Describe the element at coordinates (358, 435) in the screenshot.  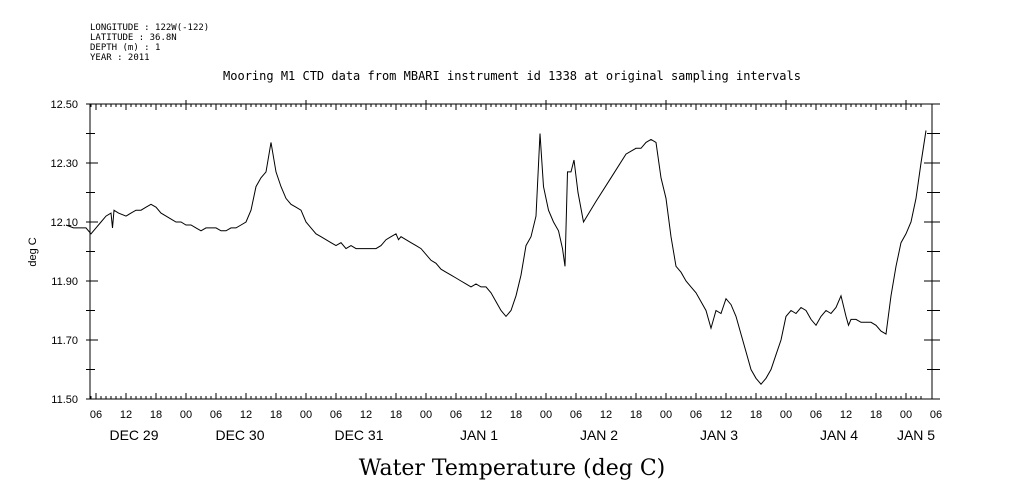
I see `x-day-label: DEC 31` at that location.